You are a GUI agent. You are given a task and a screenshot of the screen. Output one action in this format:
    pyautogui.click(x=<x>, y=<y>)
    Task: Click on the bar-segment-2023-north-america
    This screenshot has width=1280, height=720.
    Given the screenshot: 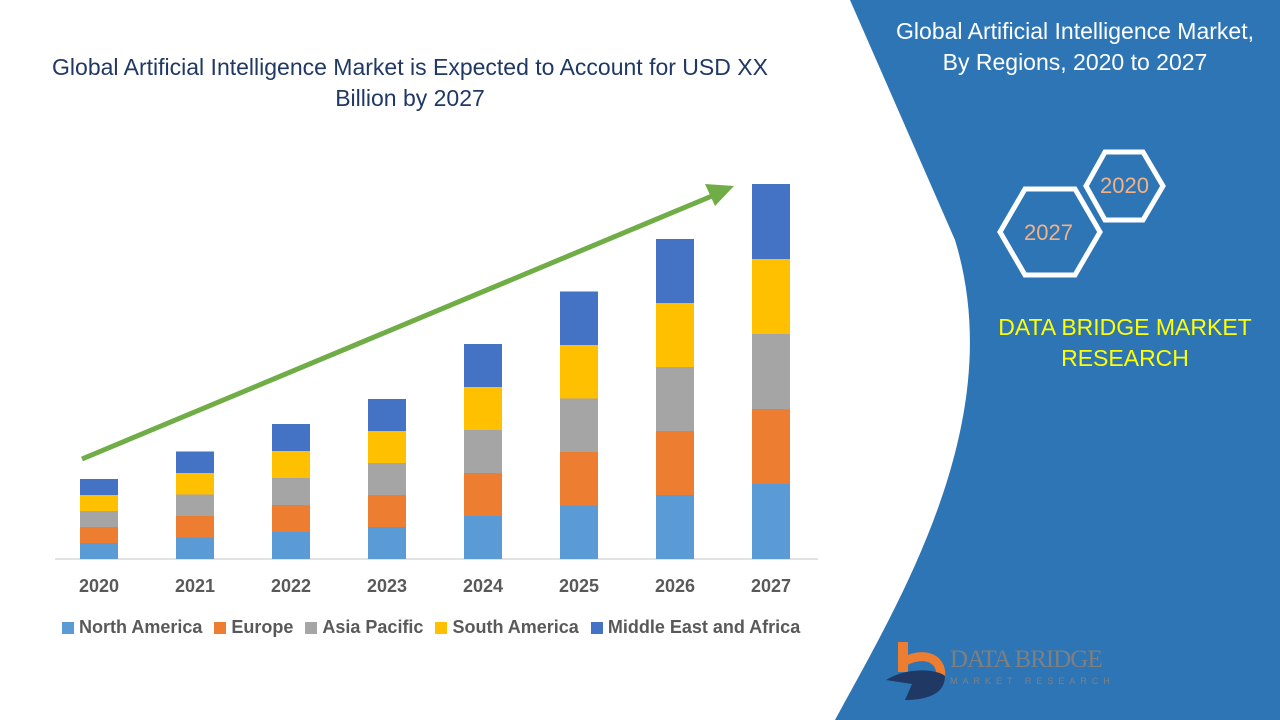 What is the action you would take?
    pyautogui.click(x=387, y=543)
    